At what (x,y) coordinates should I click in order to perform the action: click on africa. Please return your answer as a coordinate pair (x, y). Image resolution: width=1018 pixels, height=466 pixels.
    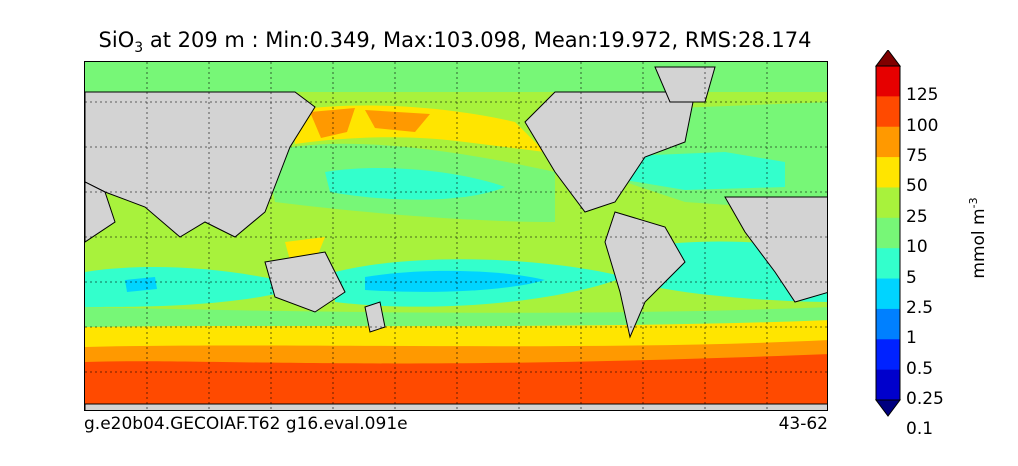
    Looking at the image, I should click on (100, 212).